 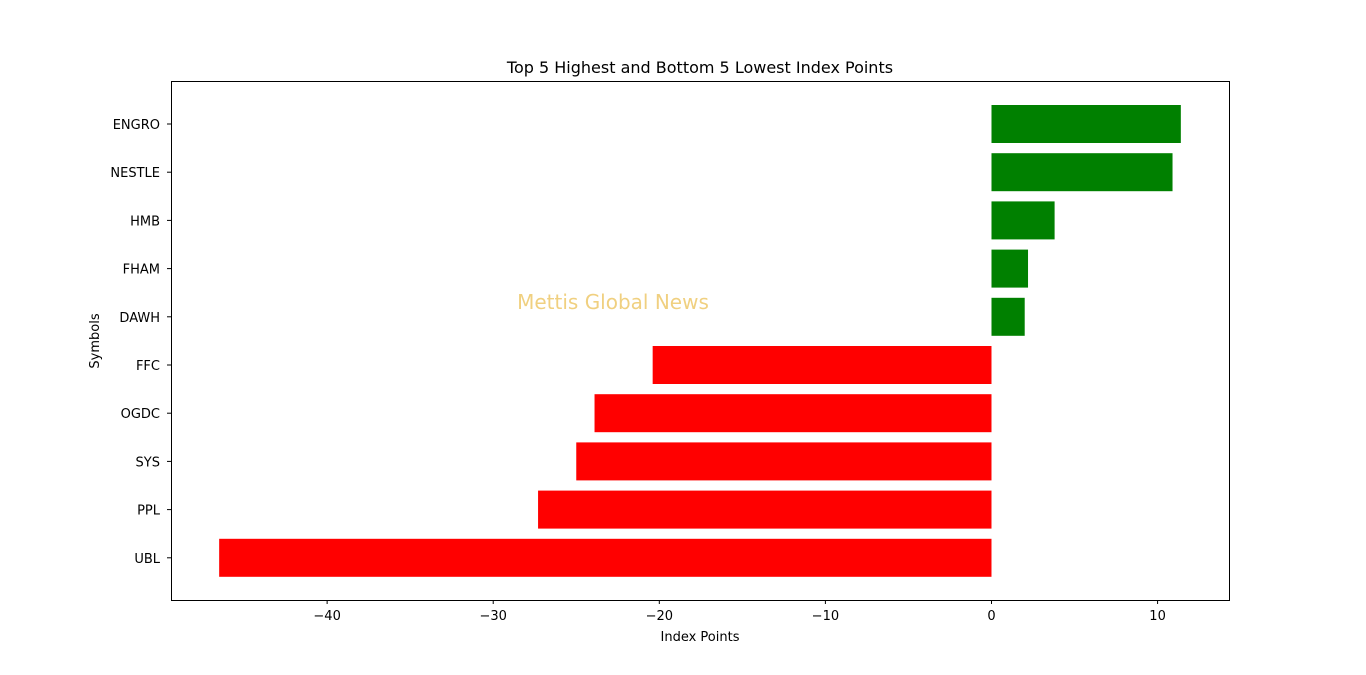 I want to click on x-tick-label: −10, so click(x=825, y=616).